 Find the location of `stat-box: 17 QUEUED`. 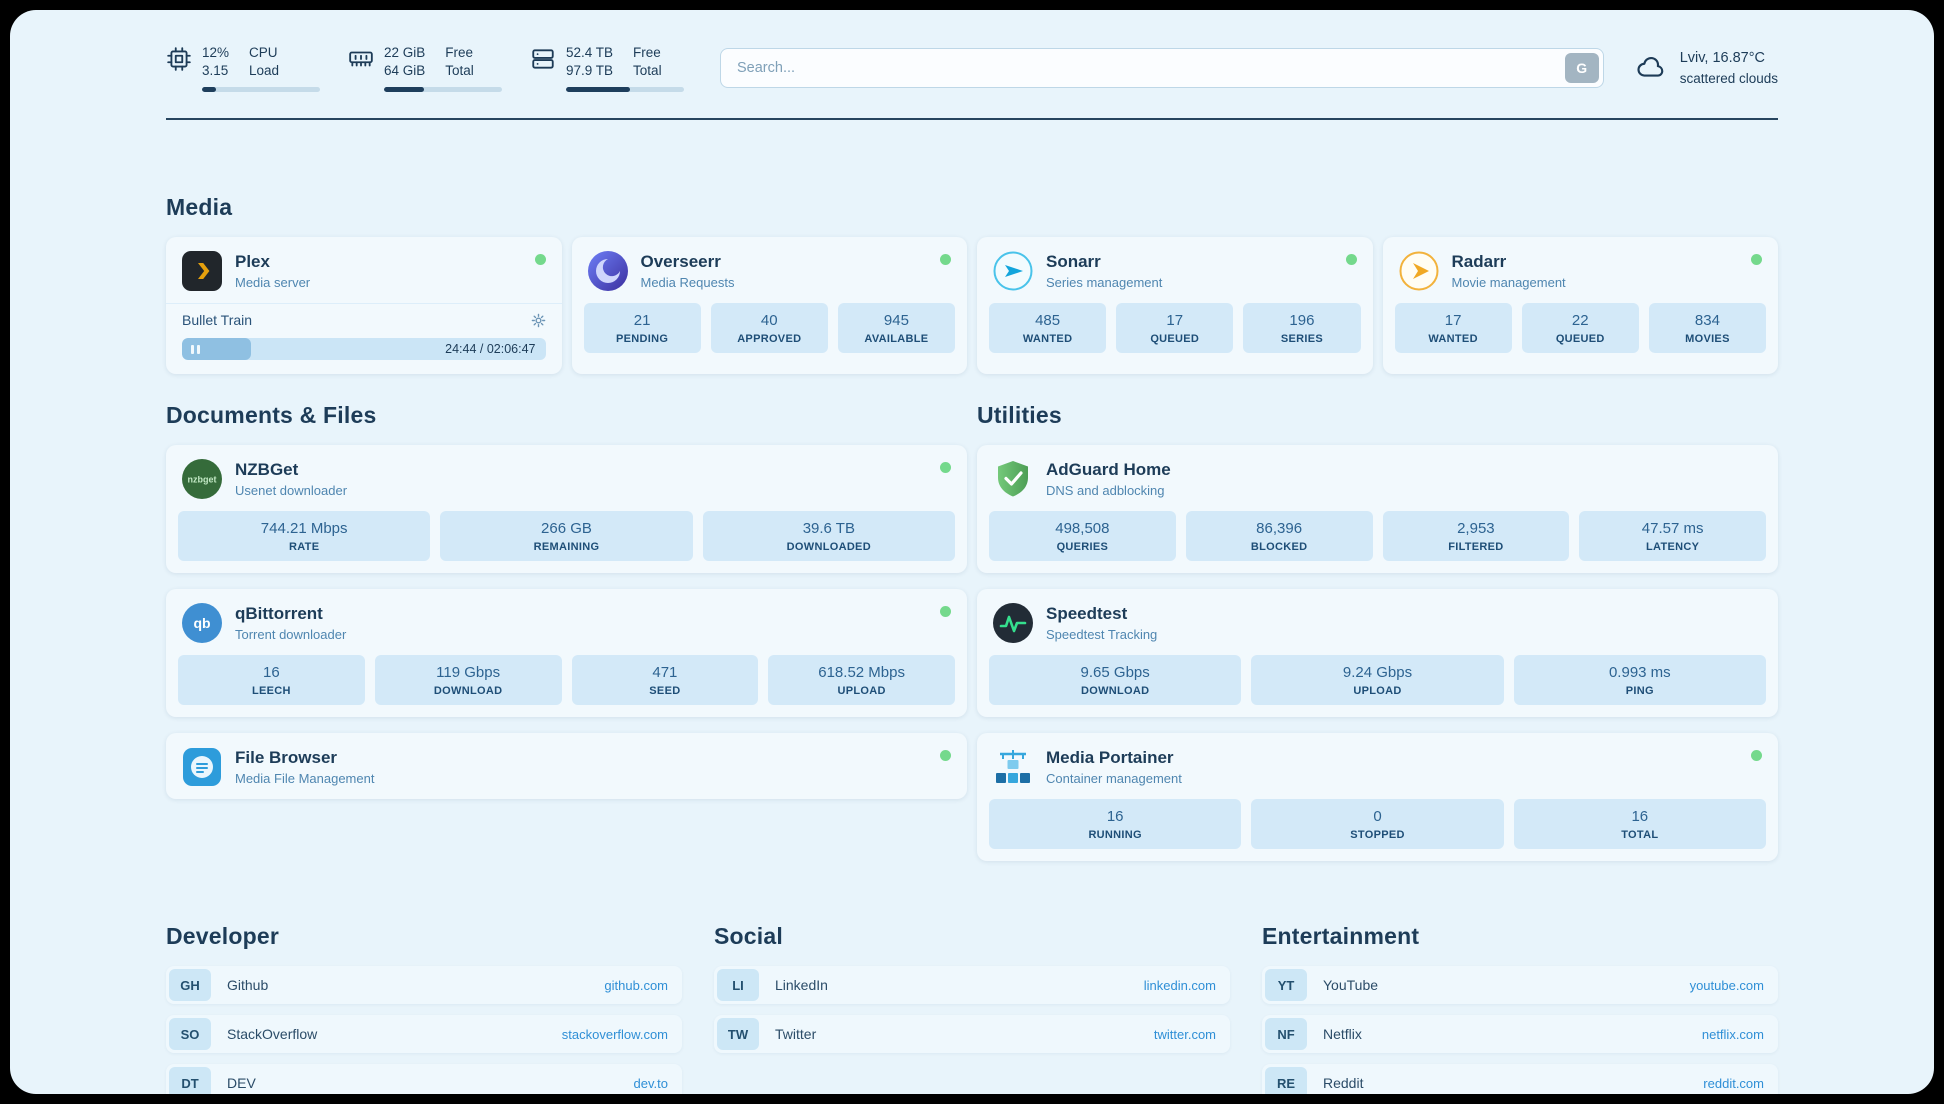

stat-box: 17 QUEUED is located at coordinates (1175, 328).